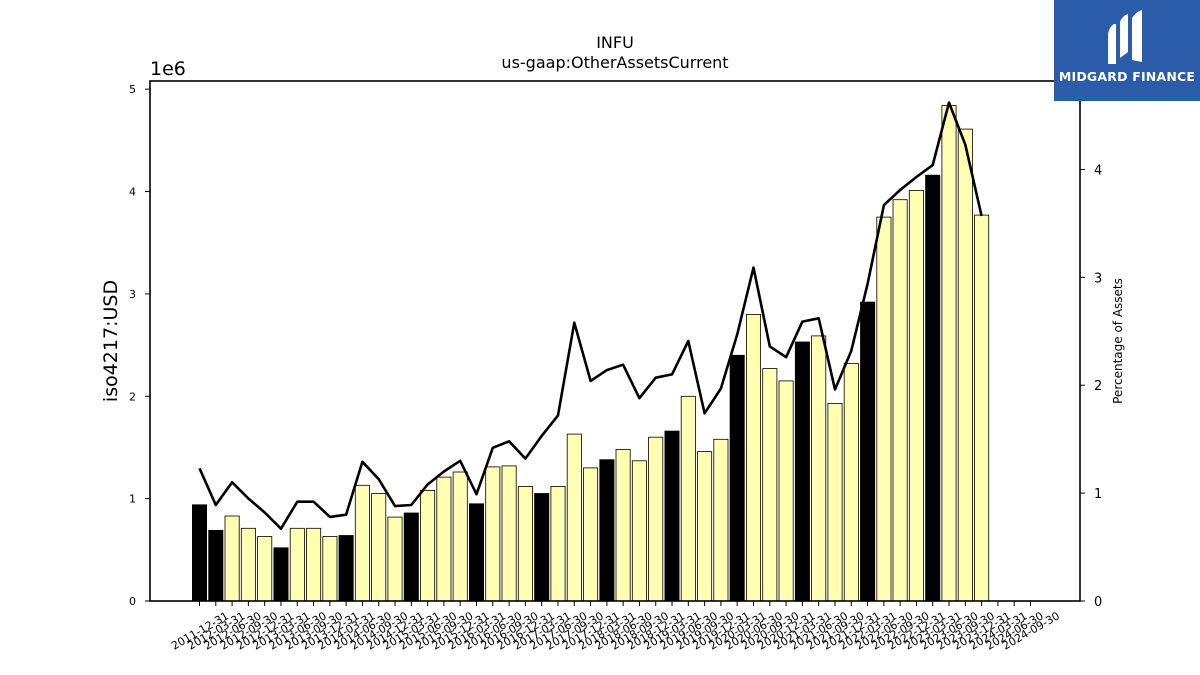 The width and height of the screenshot is (1200, 675). I want to click on chart-subtitle: us-gaap:OtherAssetsCurrent, so click(614, 62).